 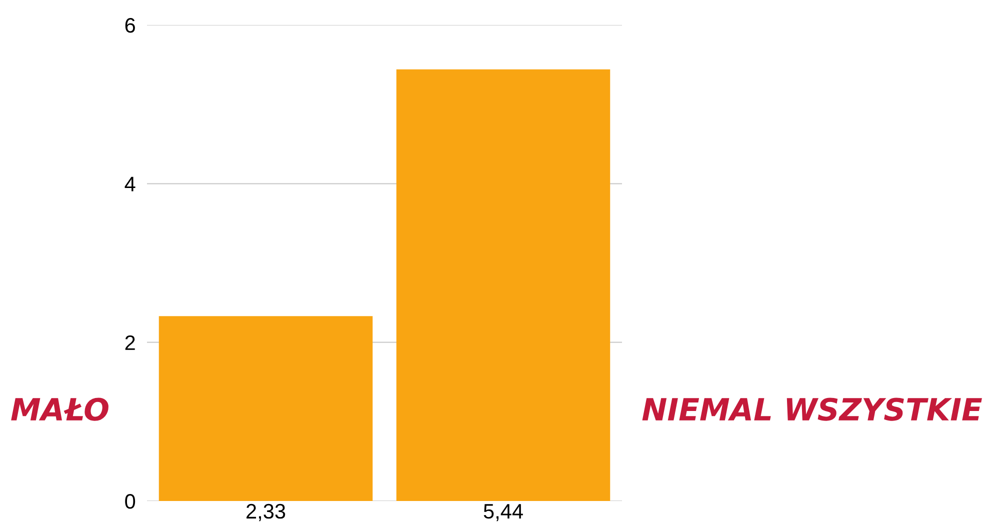 I want to click on text: MAŁO, so click(x=59, y=409).